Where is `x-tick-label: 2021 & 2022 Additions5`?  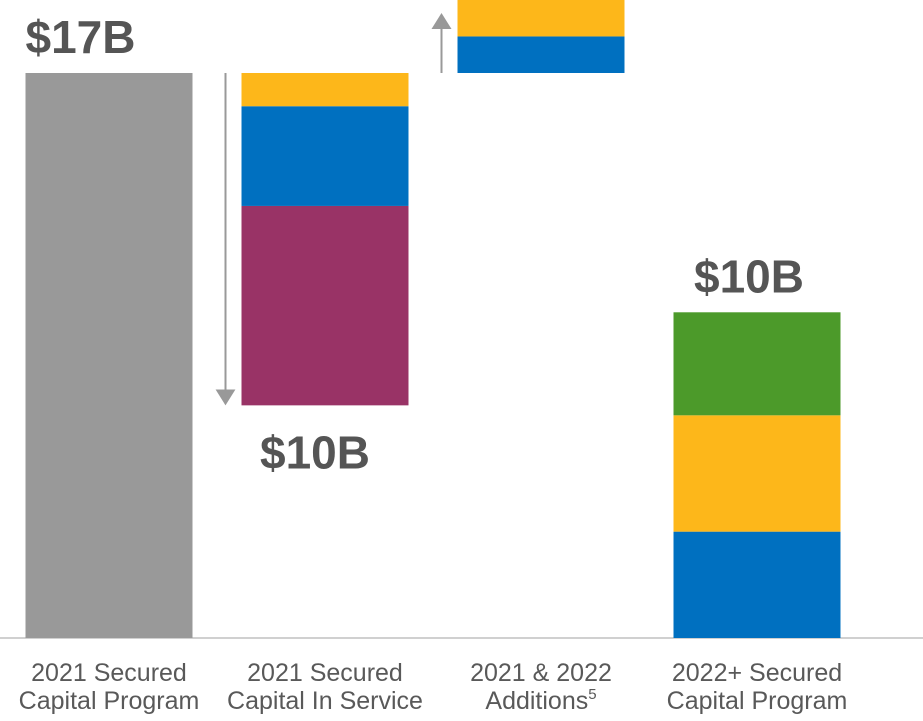
x-tick-label: 2021 & 2022 Additions5 is located at coordinates (541, 687).